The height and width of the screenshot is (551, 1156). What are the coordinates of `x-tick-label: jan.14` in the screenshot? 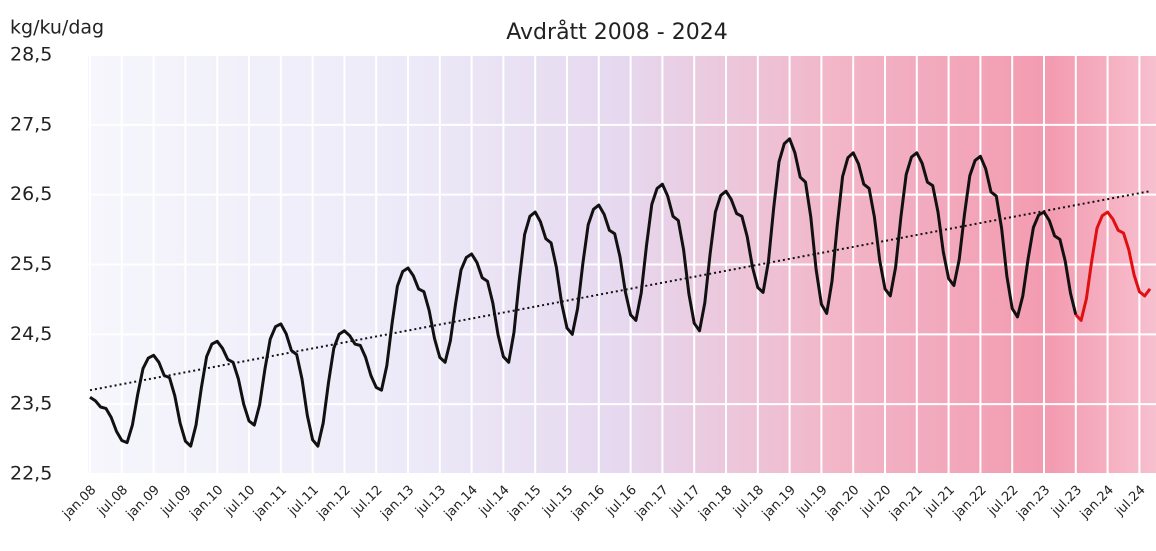 It's located at (461, 503).